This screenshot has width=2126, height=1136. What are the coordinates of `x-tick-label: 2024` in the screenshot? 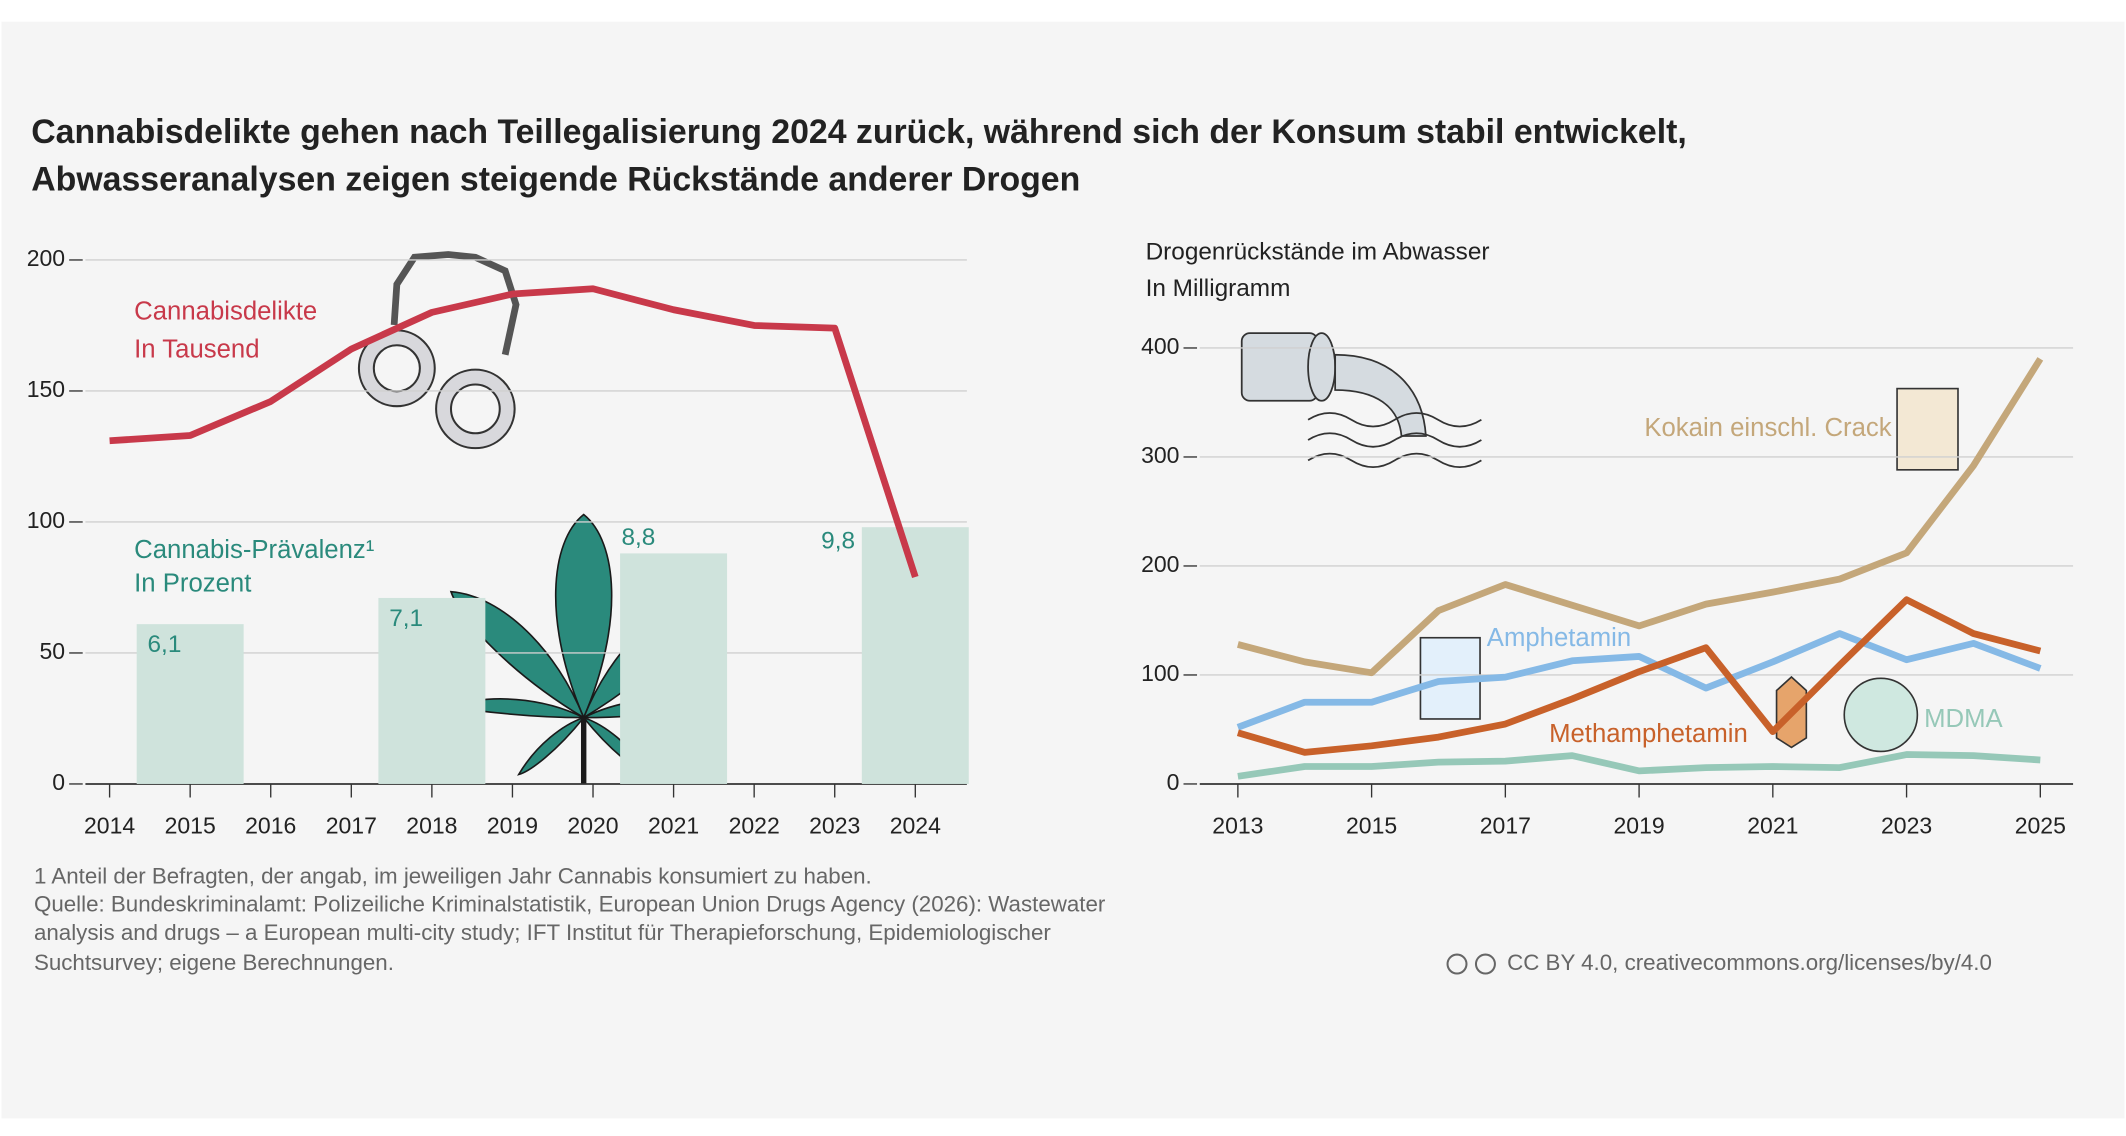 It's located at (915, 825).